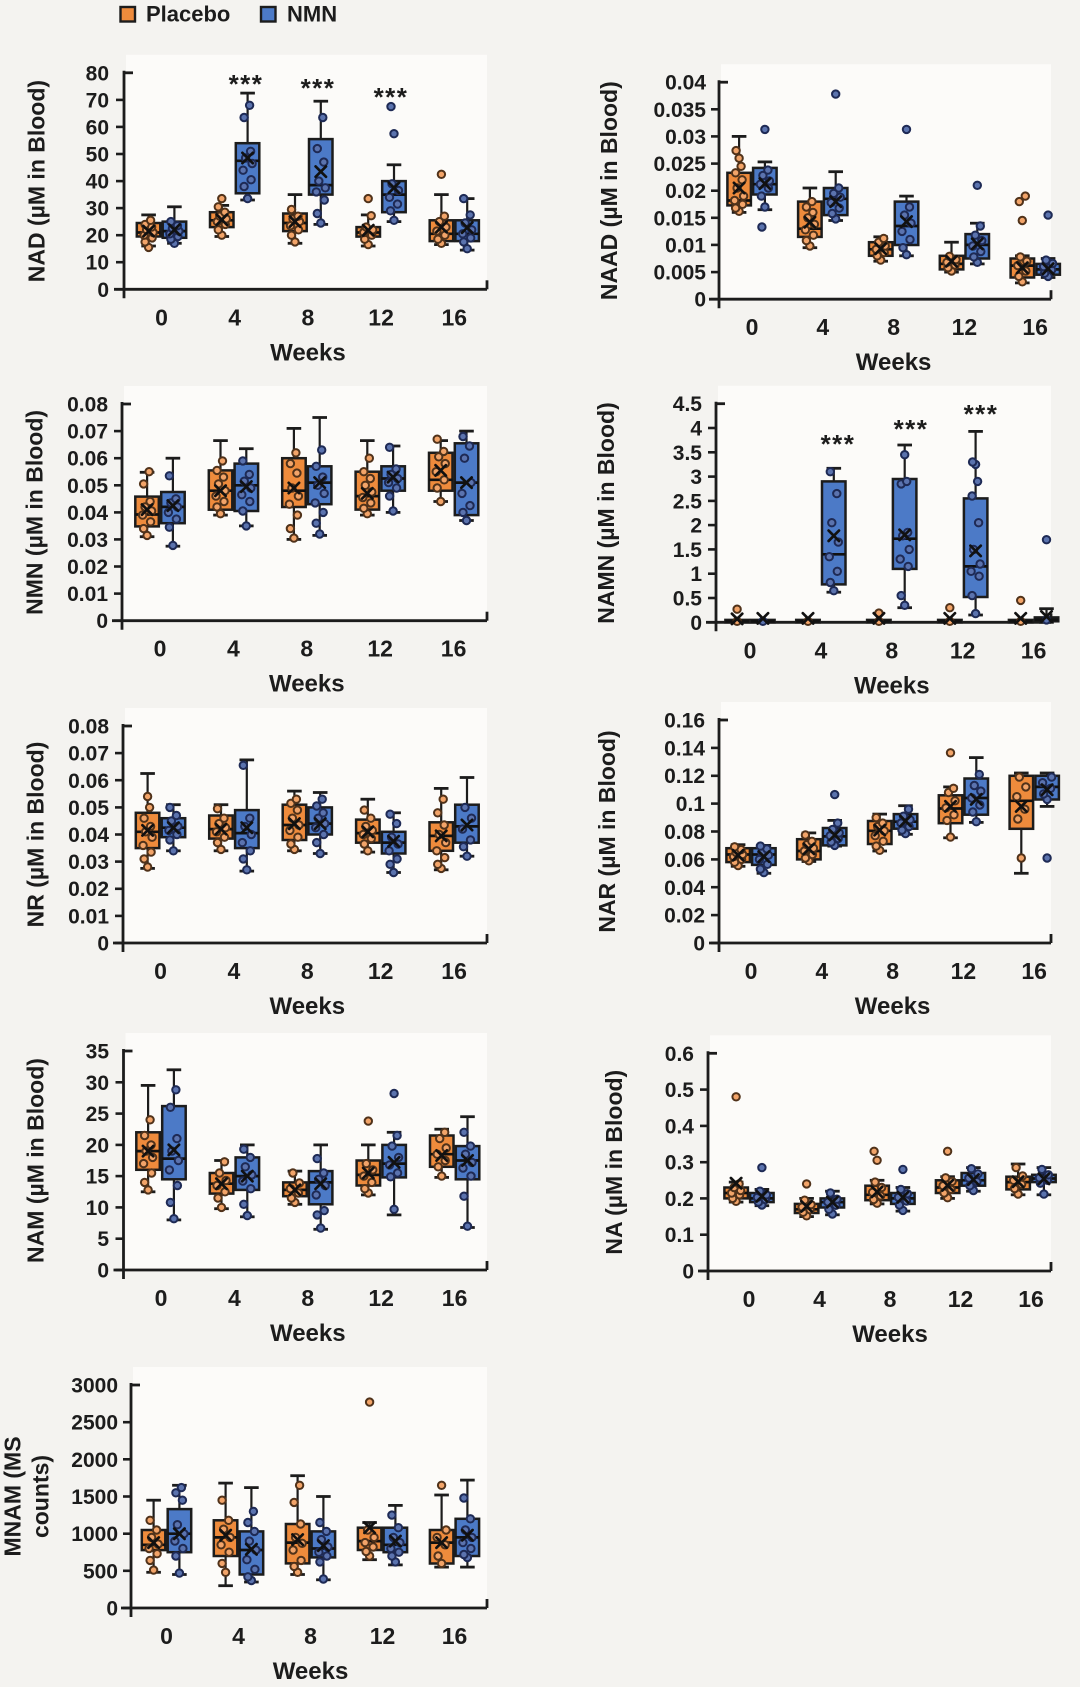 The height and width of the screenshot is (1687, 1080). What do you see at coordinates (94, 1386) in the screenshot?
I see `svg-text: 3000` at bounding box center [94, 1386].